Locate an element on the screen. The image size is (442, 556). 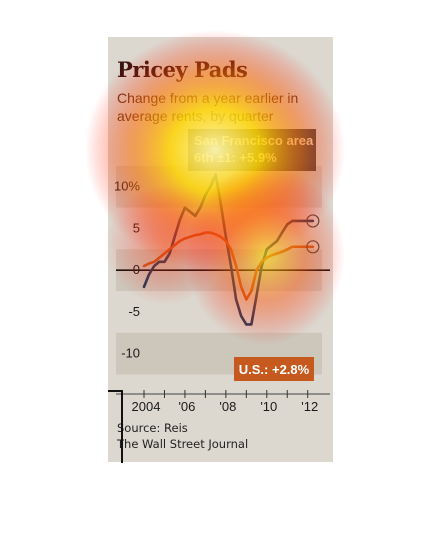
y-tick-label: 0 is located at coordinates (136, 269).